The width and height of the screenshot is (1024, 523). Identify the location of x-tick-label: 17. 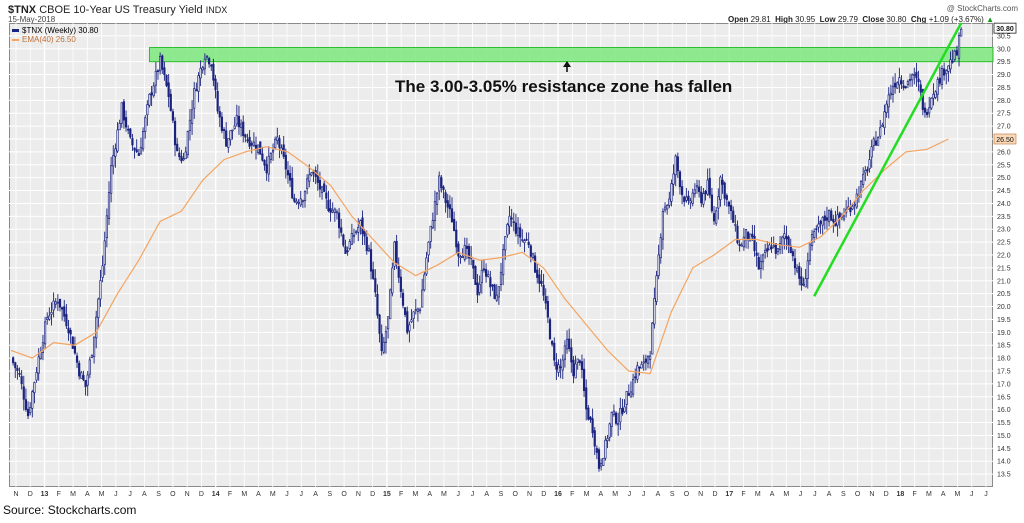
(729, 494).